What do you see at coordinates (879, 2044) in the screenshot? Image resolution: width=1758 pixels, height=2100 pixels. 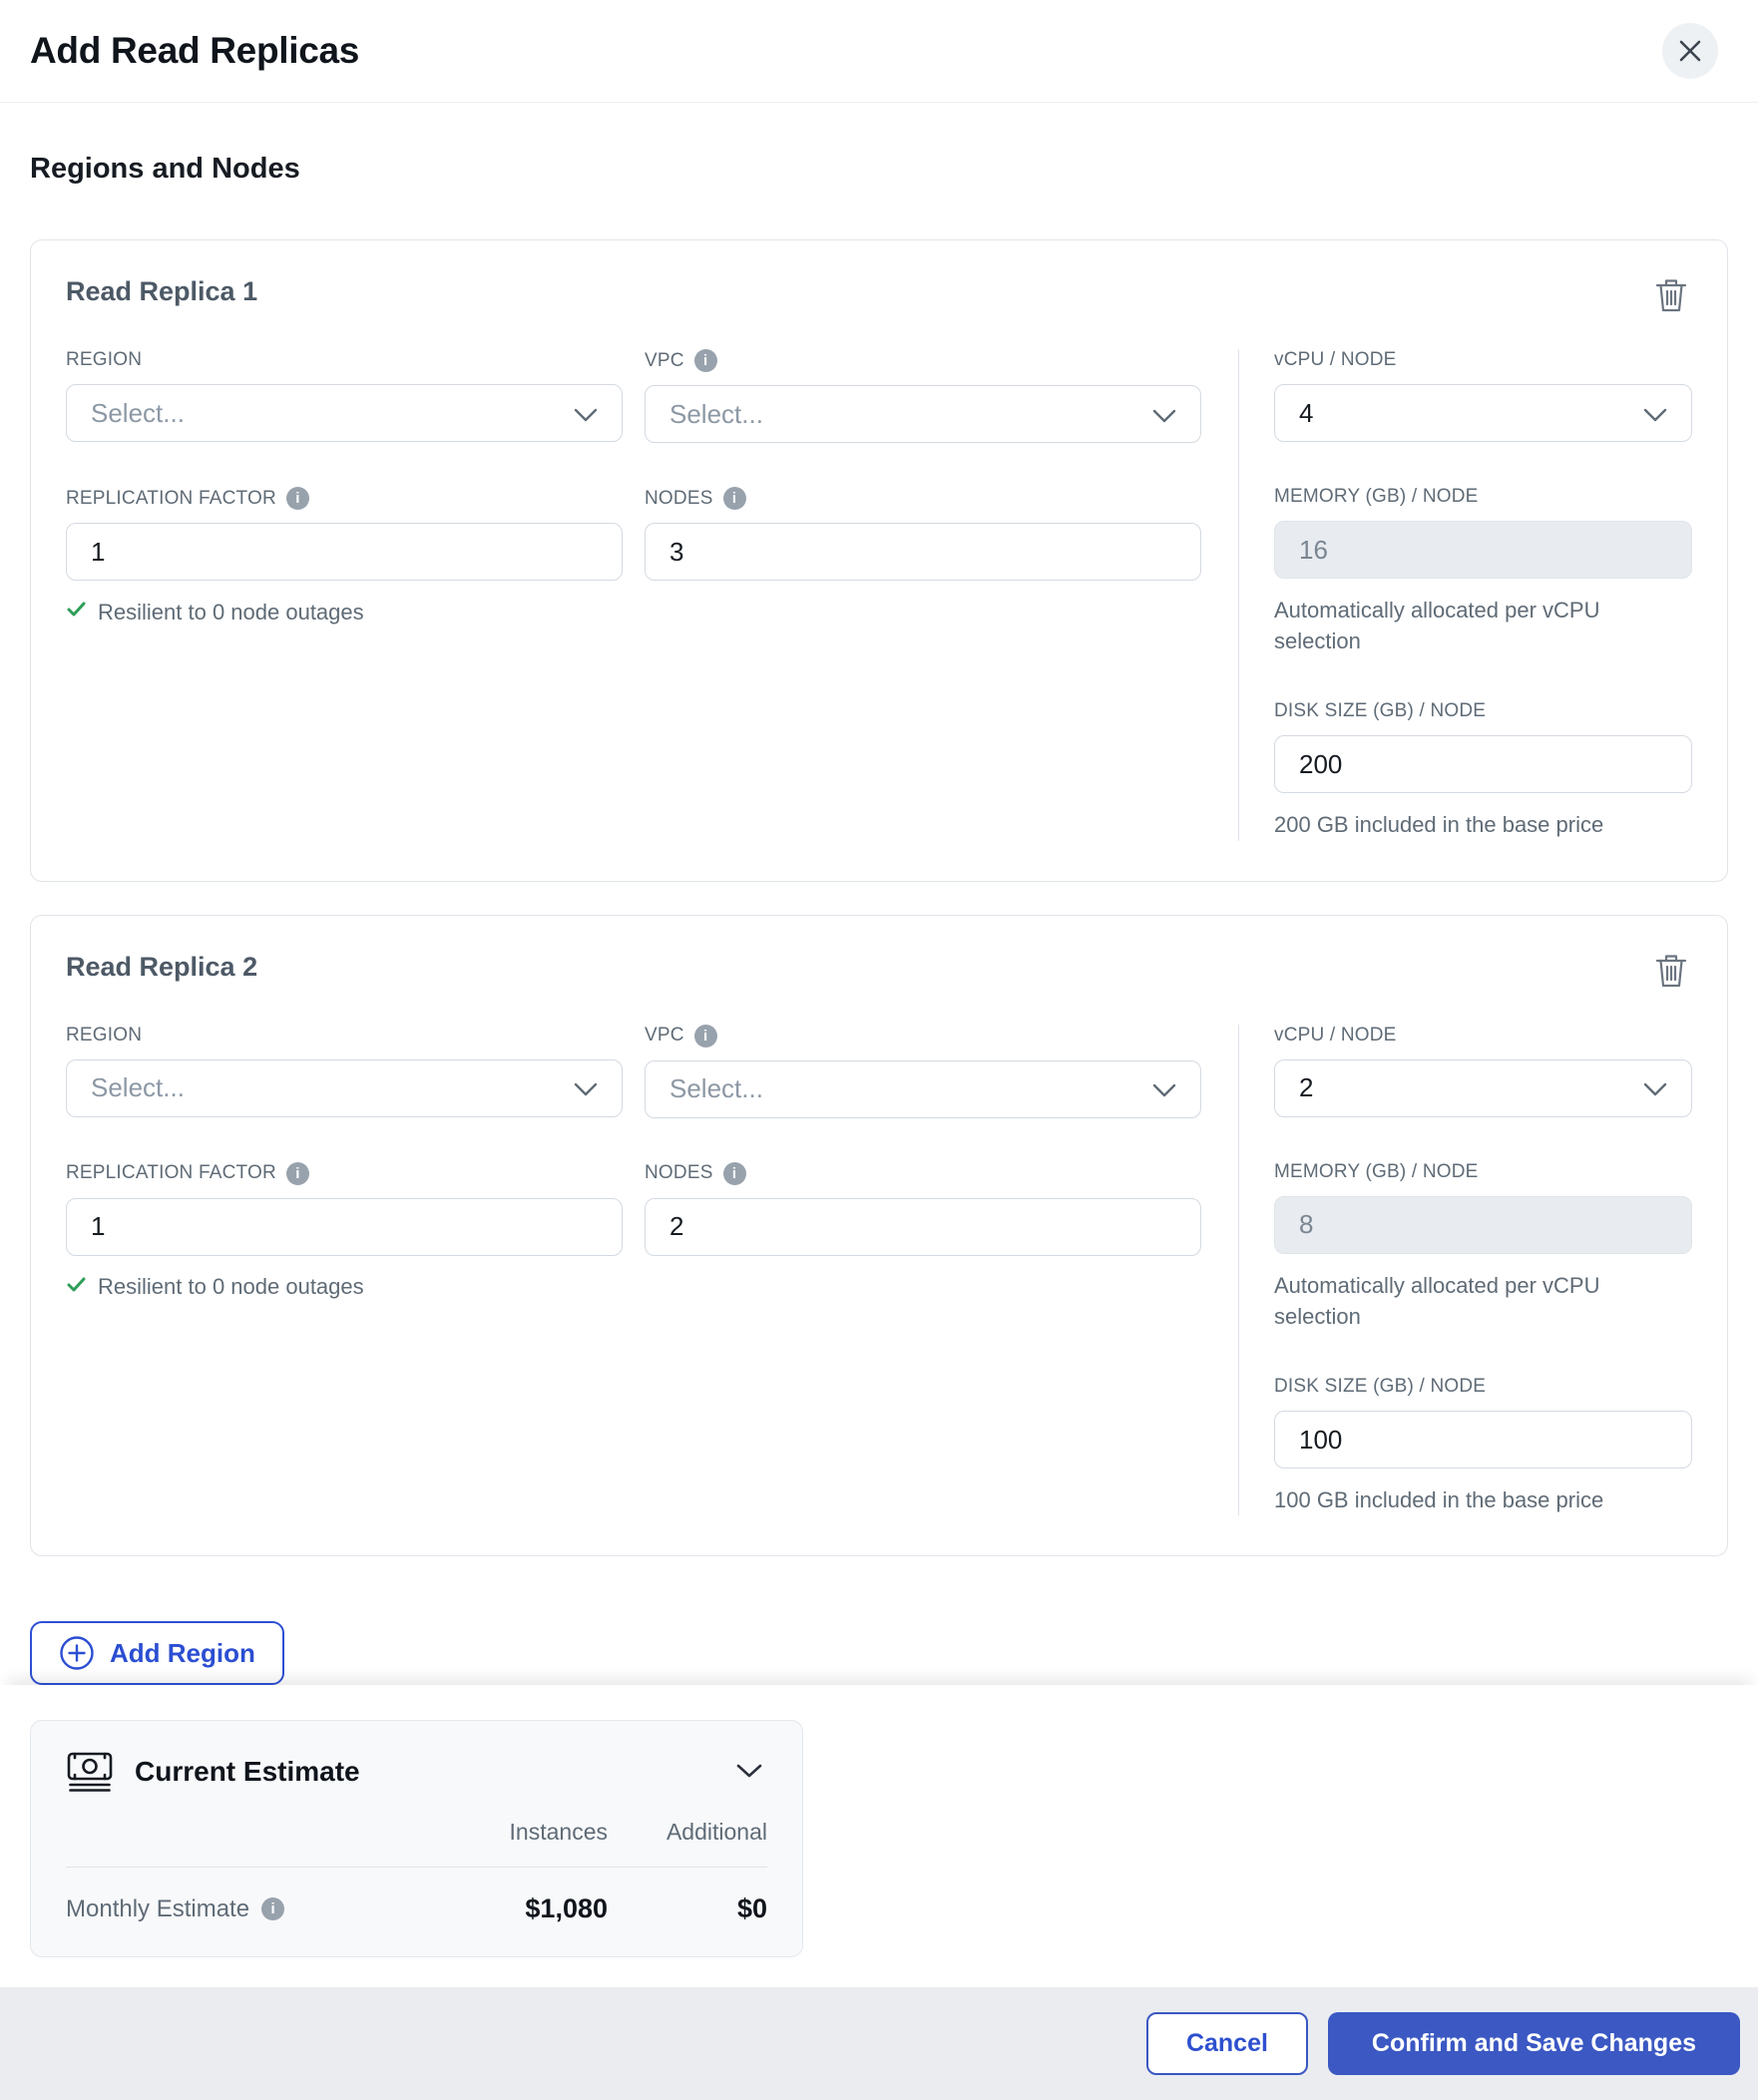 I see `modal-footer: Cancel Confirm and Save Changes` at bounding box center [879, 2044].